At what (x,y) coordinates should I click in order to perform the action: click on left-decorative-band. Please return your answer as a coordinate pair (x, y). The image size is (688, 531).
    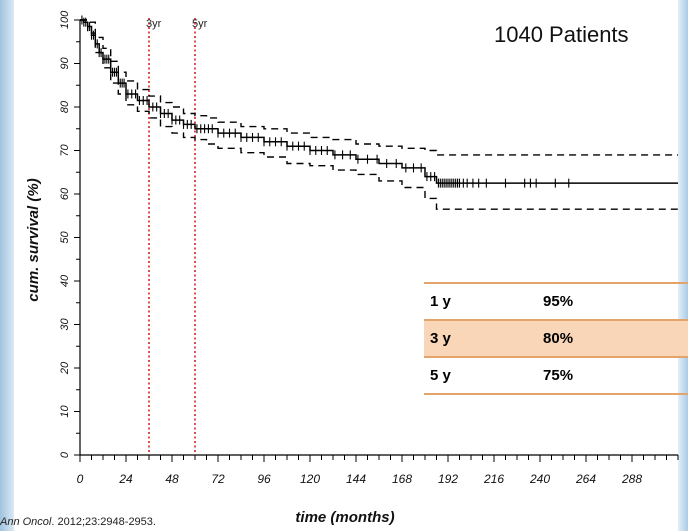
    Looking at the image, I should click on (7, 265).